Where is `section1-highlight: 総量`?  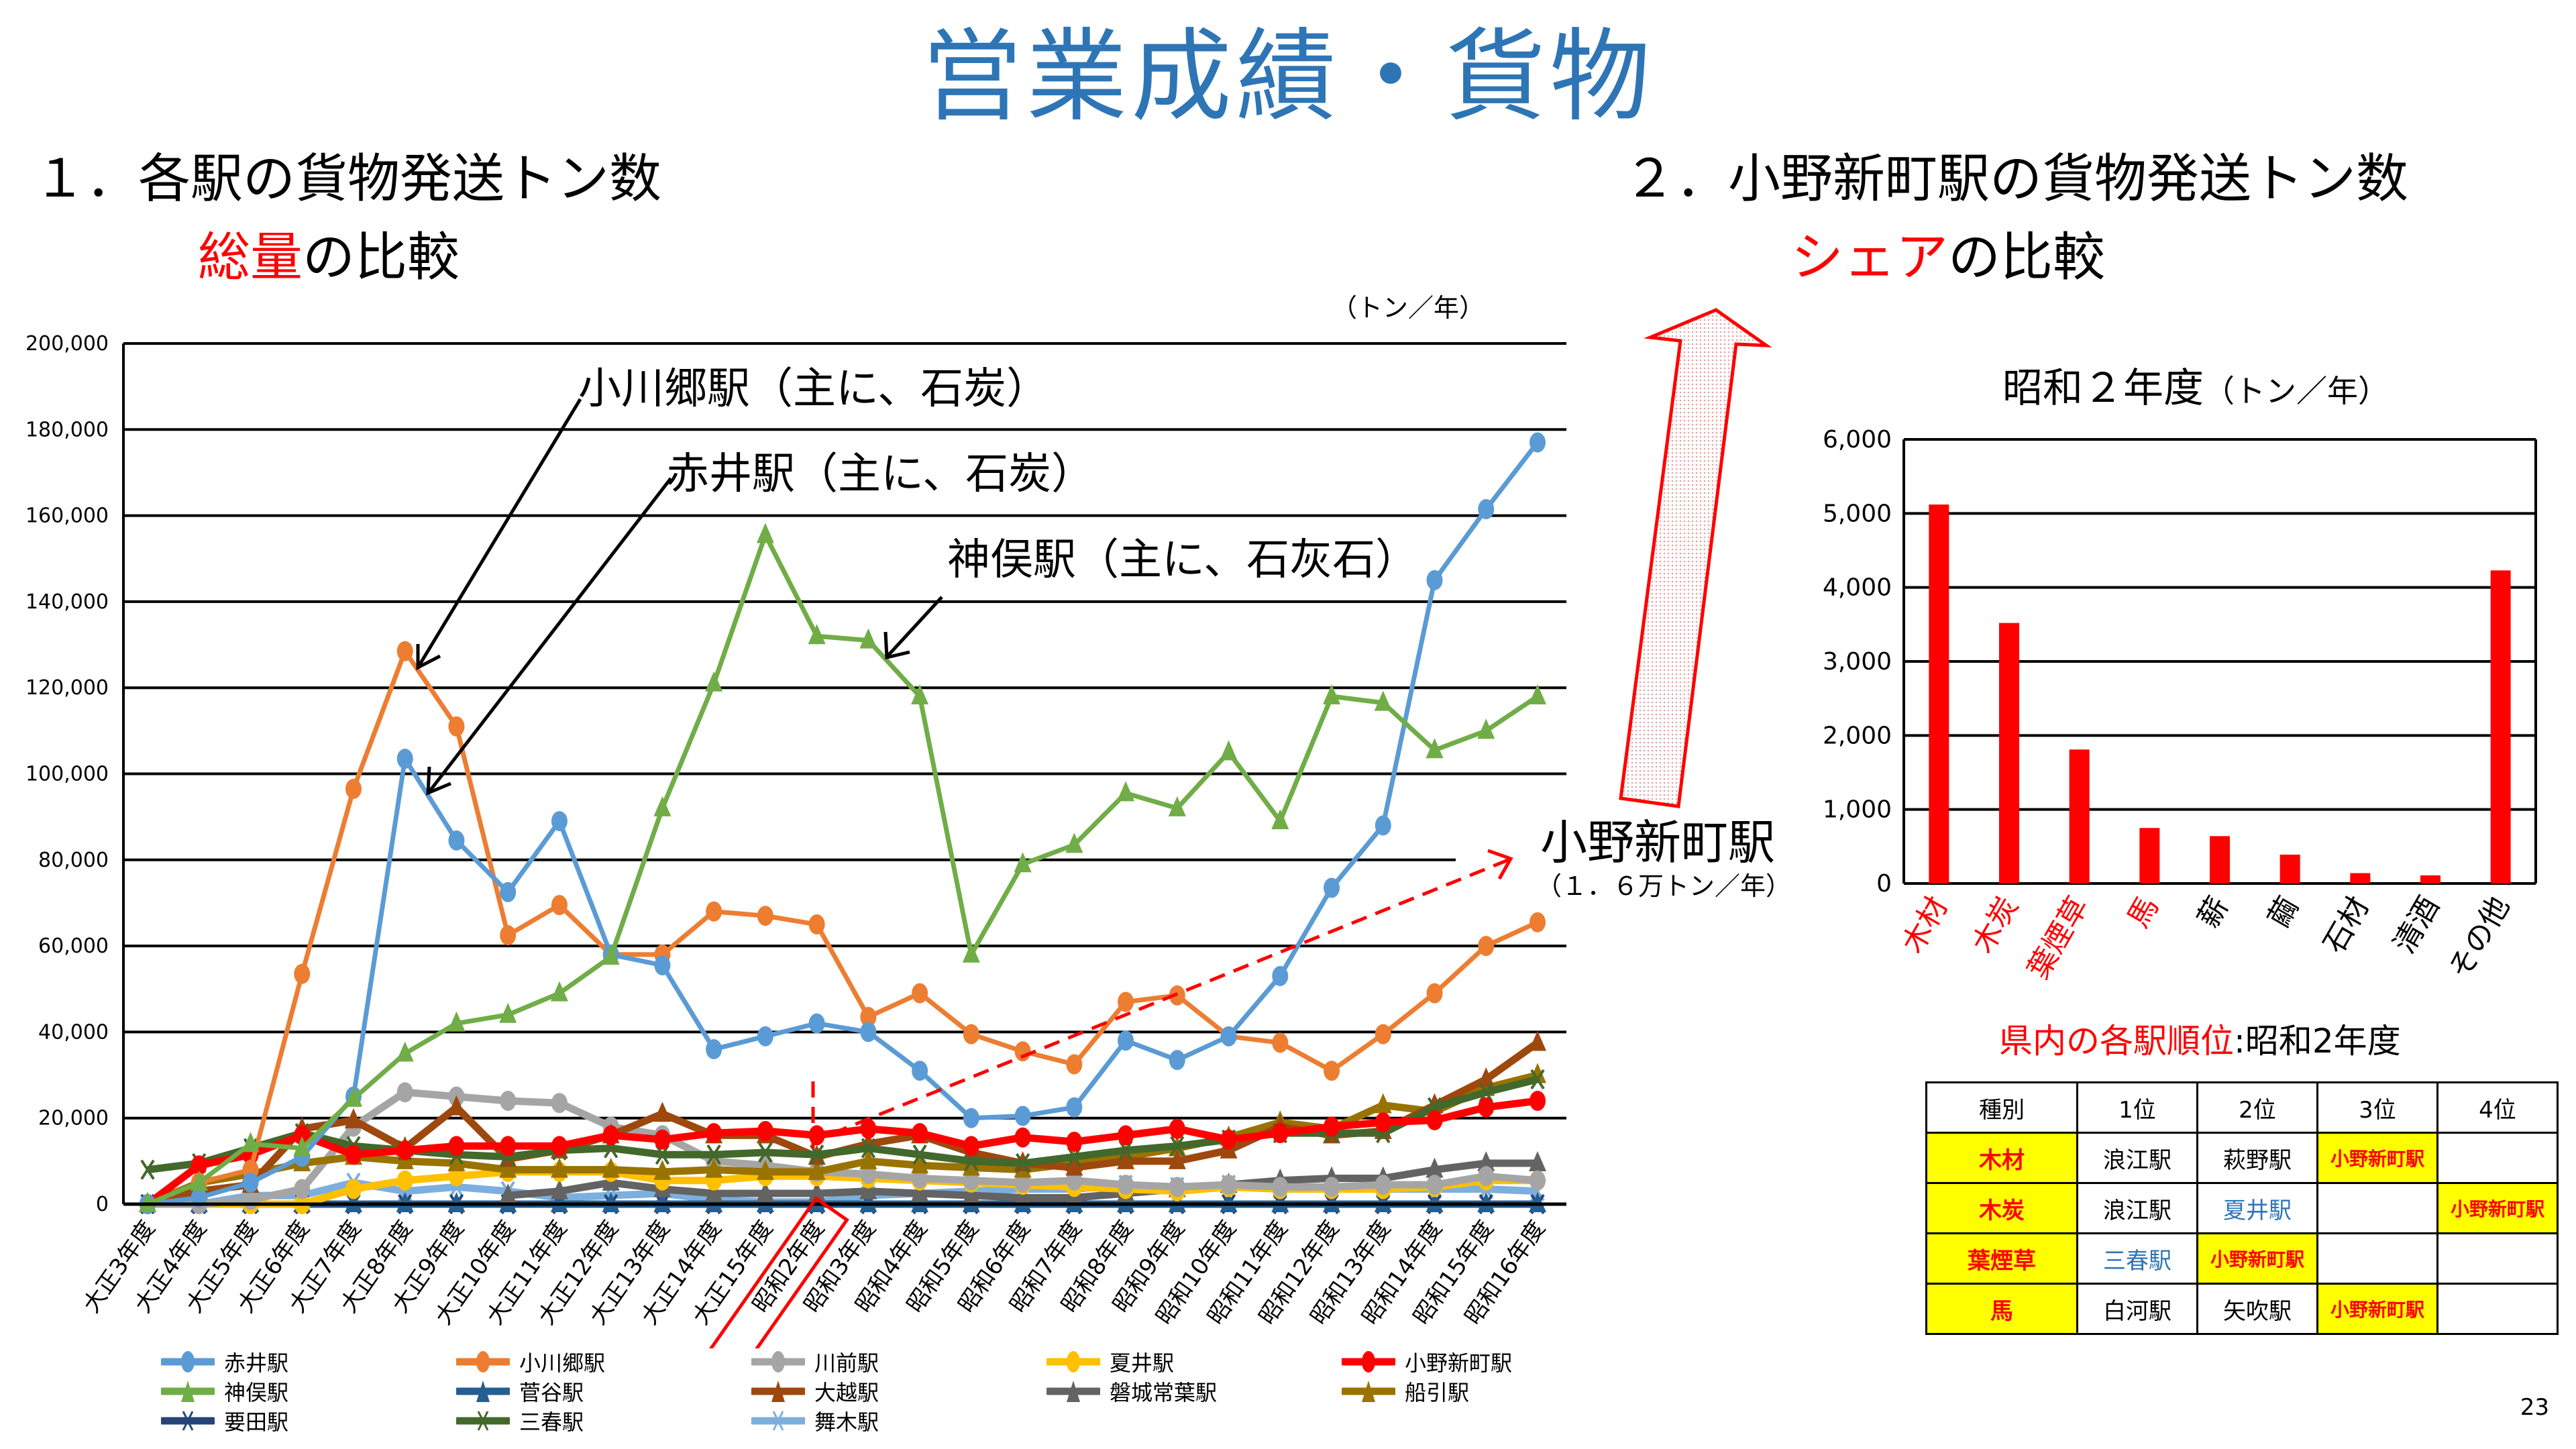 section1-highlight: 総量 is located at coordinates (250, 257).